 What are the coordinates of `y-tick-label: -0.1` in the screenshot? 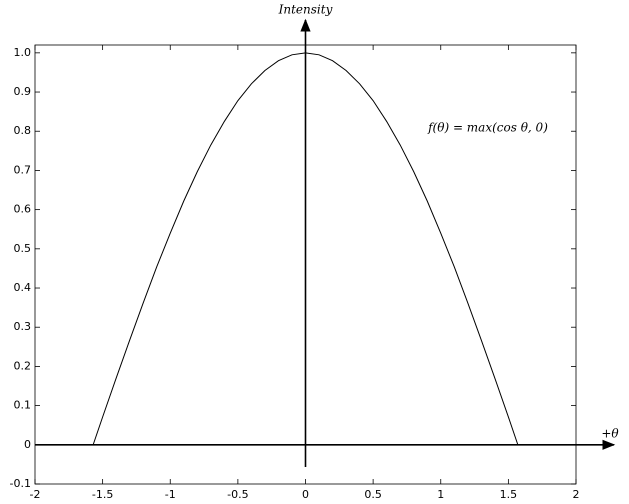 It's located at (20, 483).